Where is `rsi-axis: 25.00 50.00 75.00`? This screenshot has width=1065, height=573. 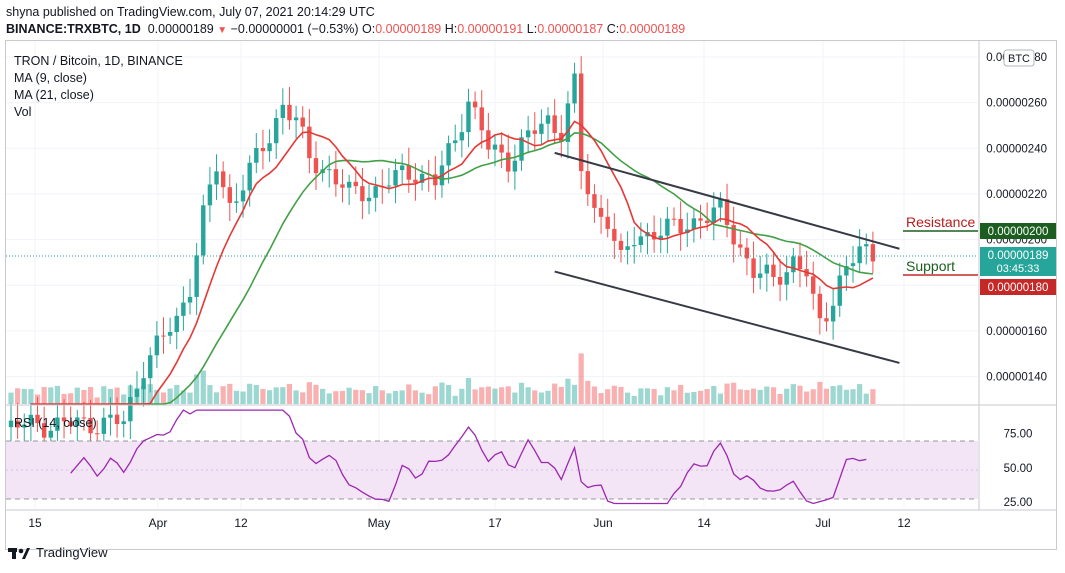 rsi-axis: 25.00 50.00 75.00 is located at coordinates (1018, 468).